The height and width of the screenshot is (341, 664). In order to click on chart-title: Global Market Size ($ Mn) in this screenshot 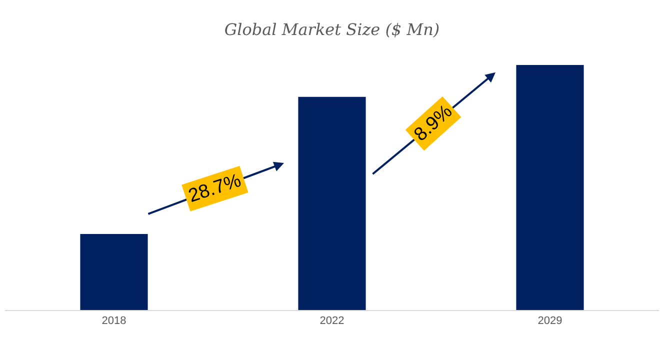, I will do `click(332, 30)`.